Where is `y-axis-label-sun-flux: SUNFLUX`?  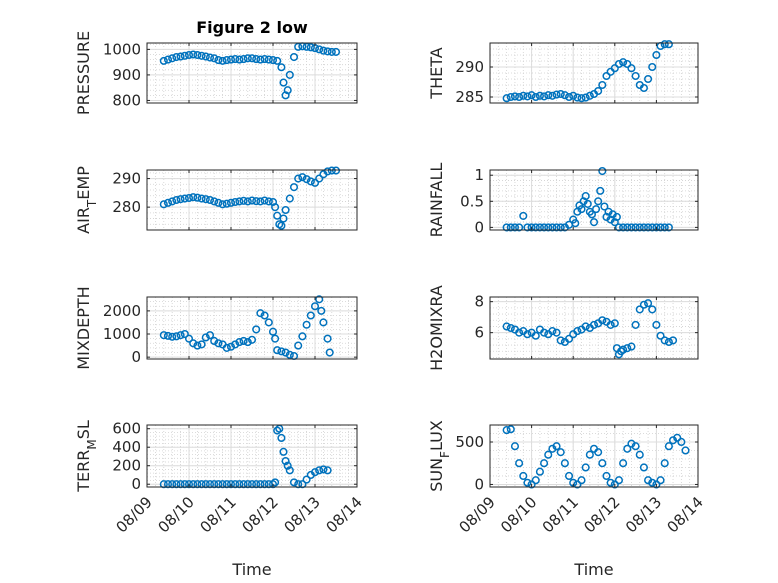
y-axis-label-sun-flux: SUNFLUX is located at coordinates (439, 456).